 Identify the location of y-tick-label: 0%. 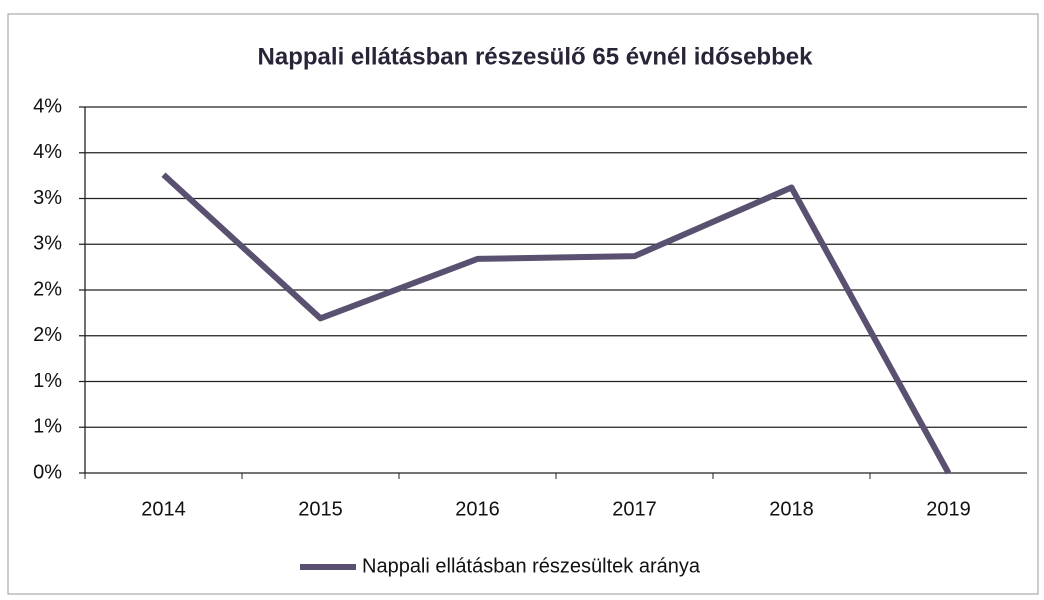
(47, 472).